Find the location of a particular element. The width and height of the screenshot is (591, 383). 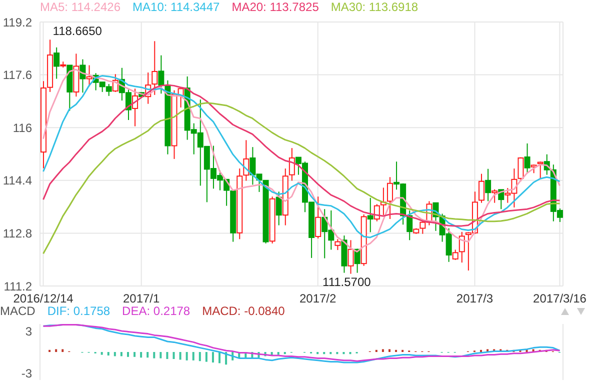

x-tick-label: 2017/3/16 is located at coordinates (560, 299).